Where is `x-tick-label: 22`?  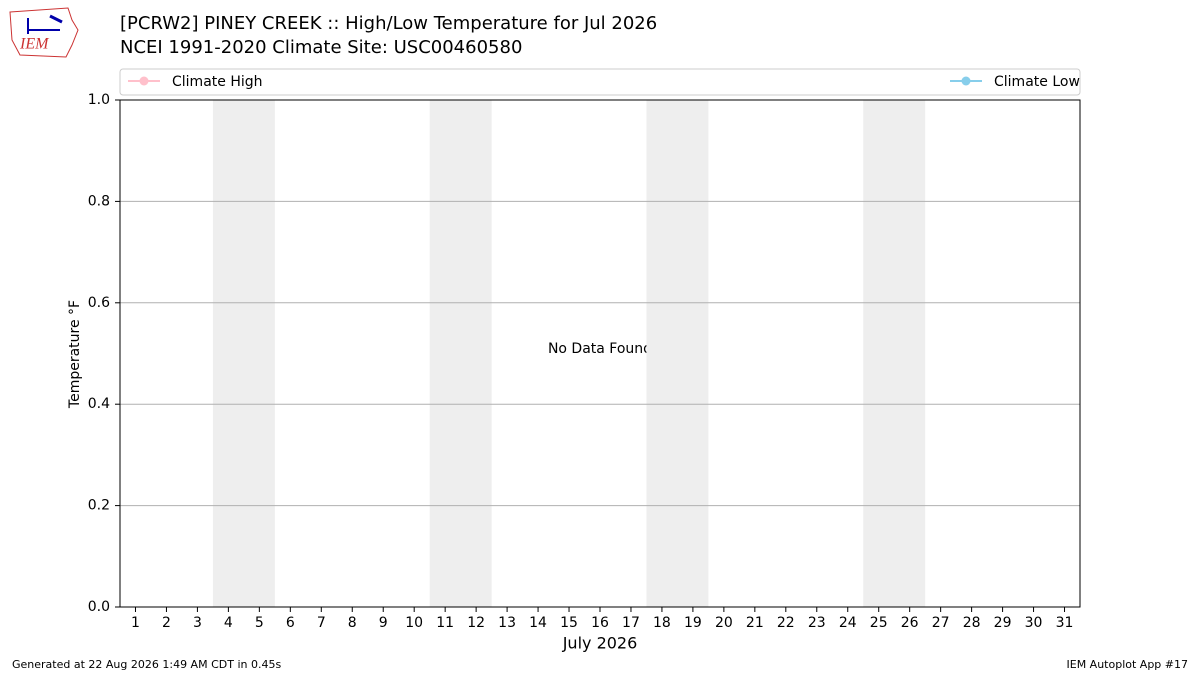
x-tick-label: 22 is located at coordinates (786, 623).